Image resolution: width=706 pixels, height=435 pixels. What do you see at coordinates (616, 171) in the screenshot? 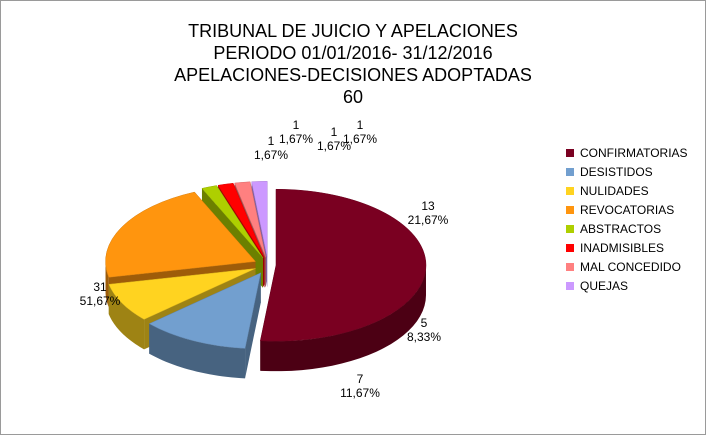
I see `legend-label-desistidos: DESISTIDOS` at bounding box center [616, 171].